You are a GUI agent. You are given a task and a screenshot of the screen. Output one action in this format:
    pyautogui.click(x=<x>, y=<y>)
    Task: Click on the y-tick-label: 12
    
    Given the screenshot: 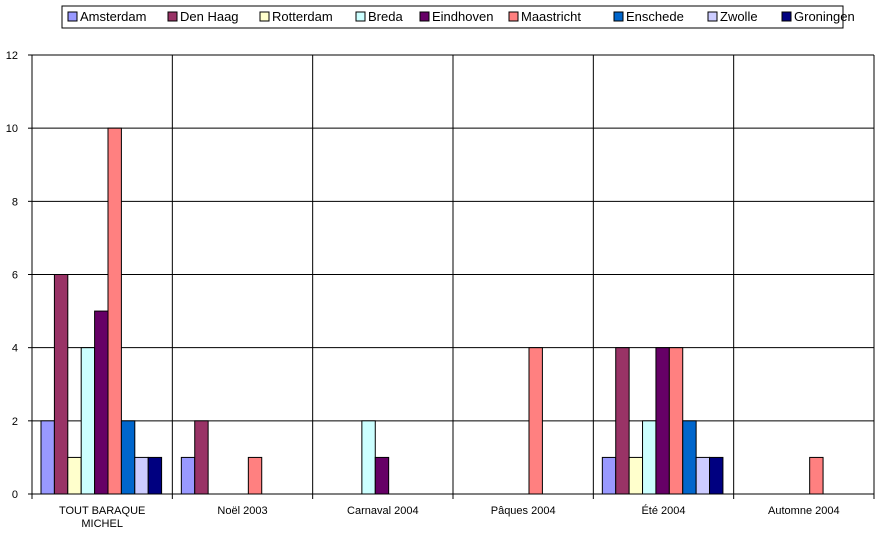 What is the action you would take?
    pyautogui.click(x=12, y=56)
    